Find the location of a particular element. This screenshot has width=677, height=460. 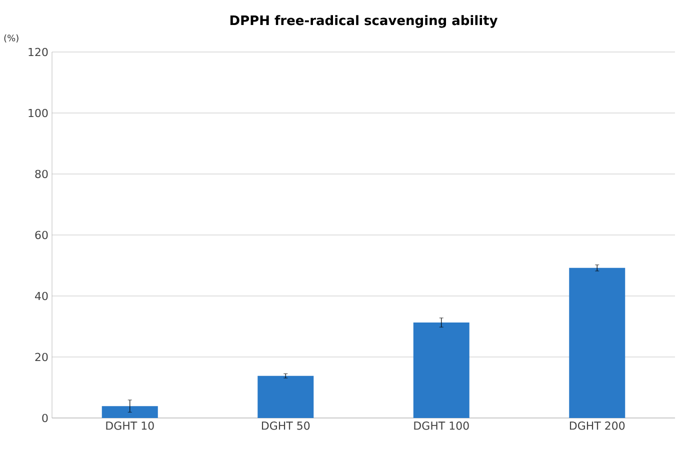

y-tick-label: 20 is located at coordinates (41, 357).